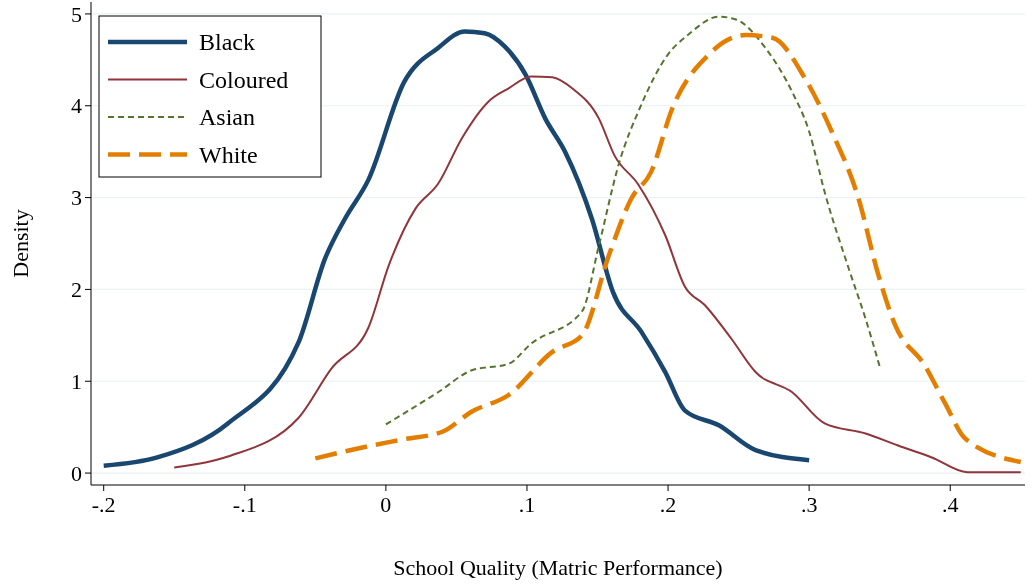 Image resolution: width=1035 pixels, height=588 pixels. Describe the element at coordinates (558, 567) in the screenshot. I see `x-axis-title: School Quality (Matric Performance)` at that location.